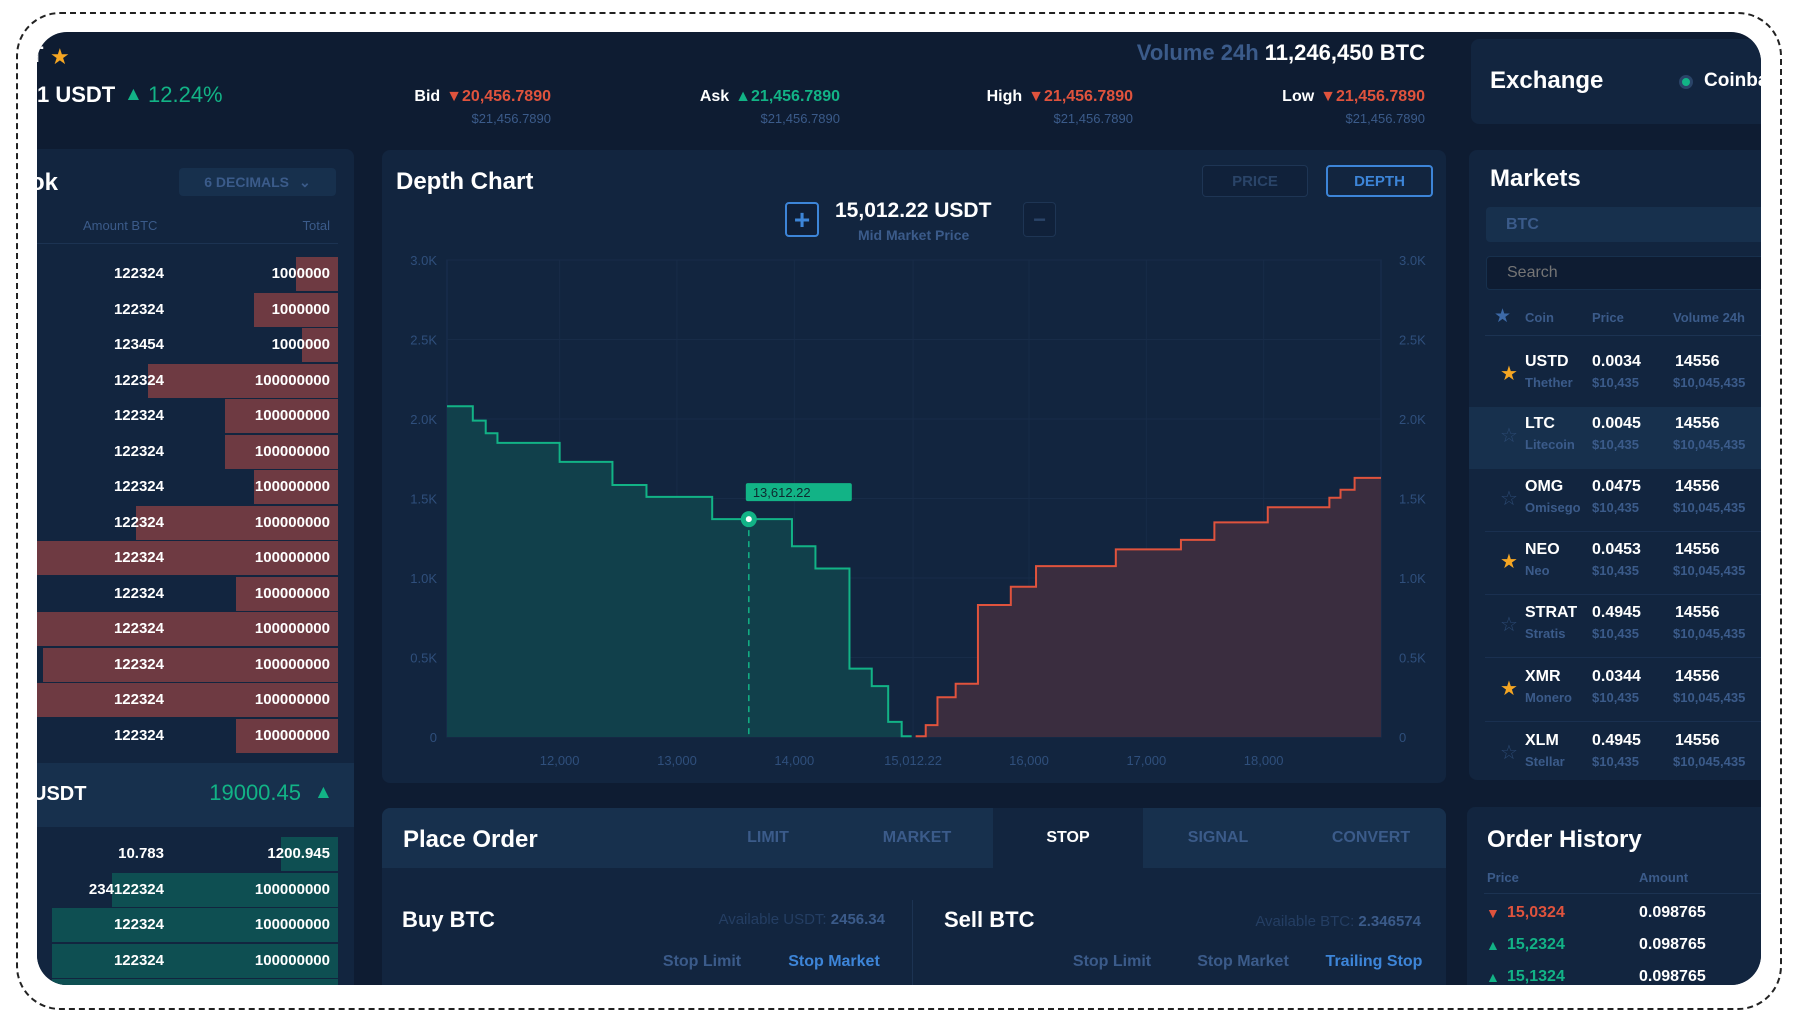 Image resolution: width=1798 pixels, height=1026 pixels. Describe the element at coordinates (1615, 633) in the screenshot. I see `market-price-usd: $10,435` at that location.